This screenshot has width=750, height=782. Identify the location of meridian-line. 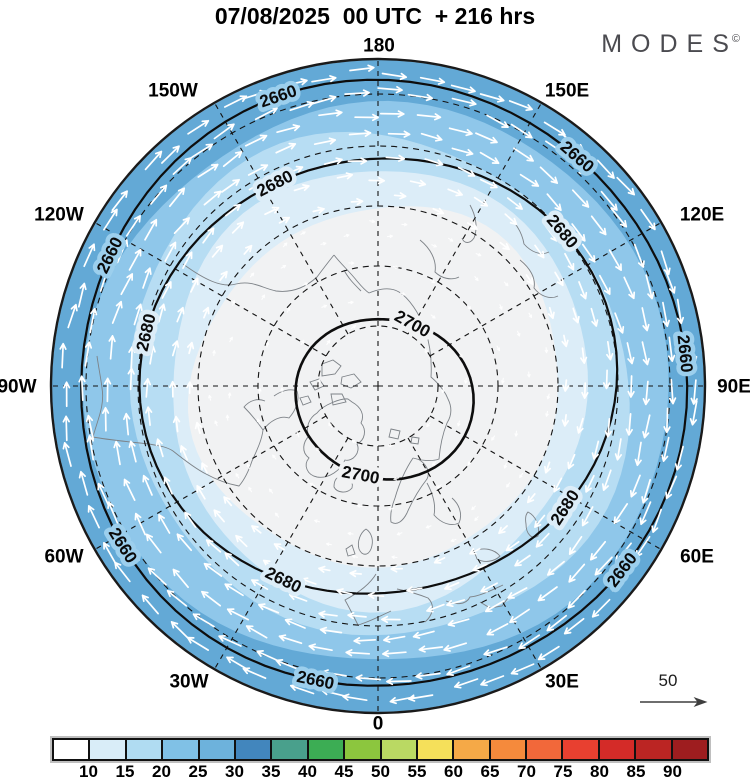
(281, 219).